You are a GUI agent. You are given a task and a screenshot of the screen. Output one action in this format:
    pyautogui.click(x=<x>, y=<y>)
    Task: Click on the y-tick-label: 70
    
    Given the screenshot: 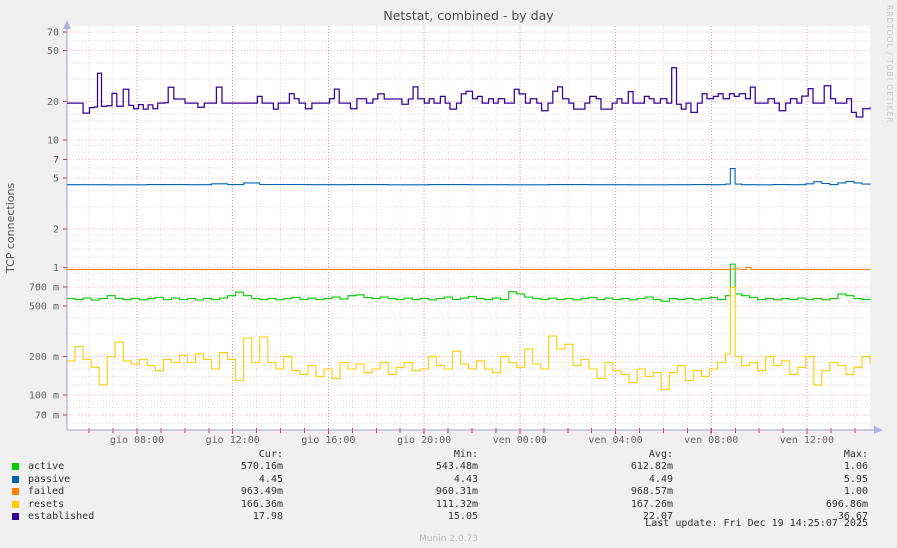 What is the action you would take?
    pyautogui.click(x=53, y=33)
    